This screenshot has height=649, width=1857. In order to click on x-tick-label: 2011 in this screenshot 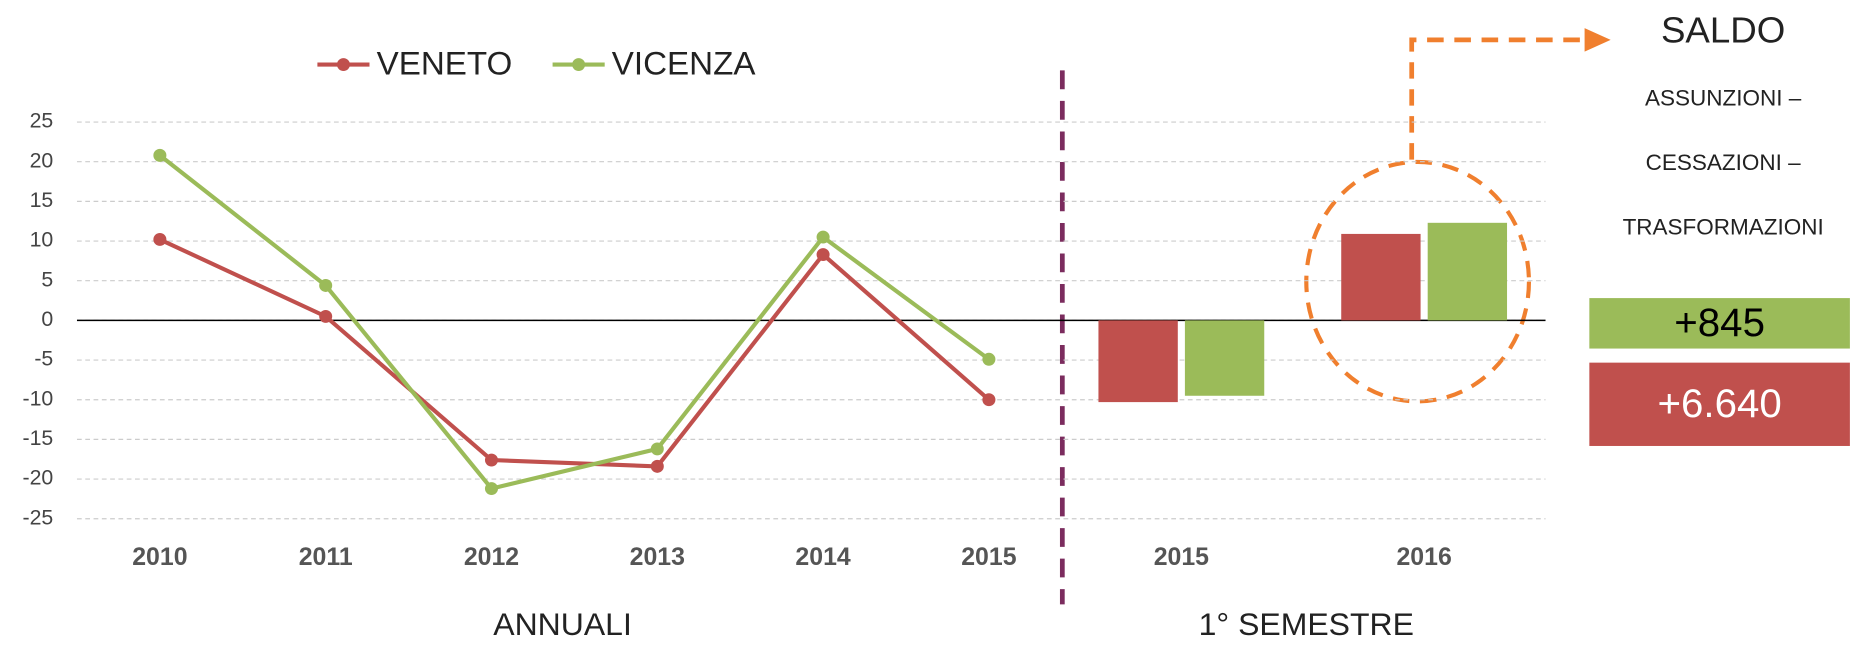, I will do `click(326, 557)`.